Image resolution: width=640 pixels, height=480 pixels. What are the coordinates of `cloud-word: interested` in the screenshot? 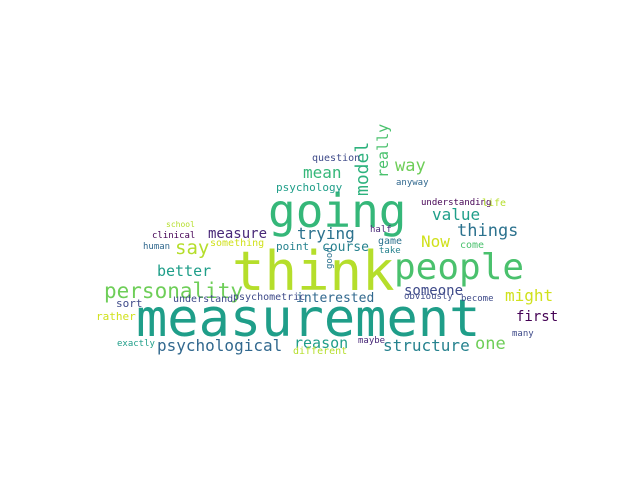 It's located at (335, 298).